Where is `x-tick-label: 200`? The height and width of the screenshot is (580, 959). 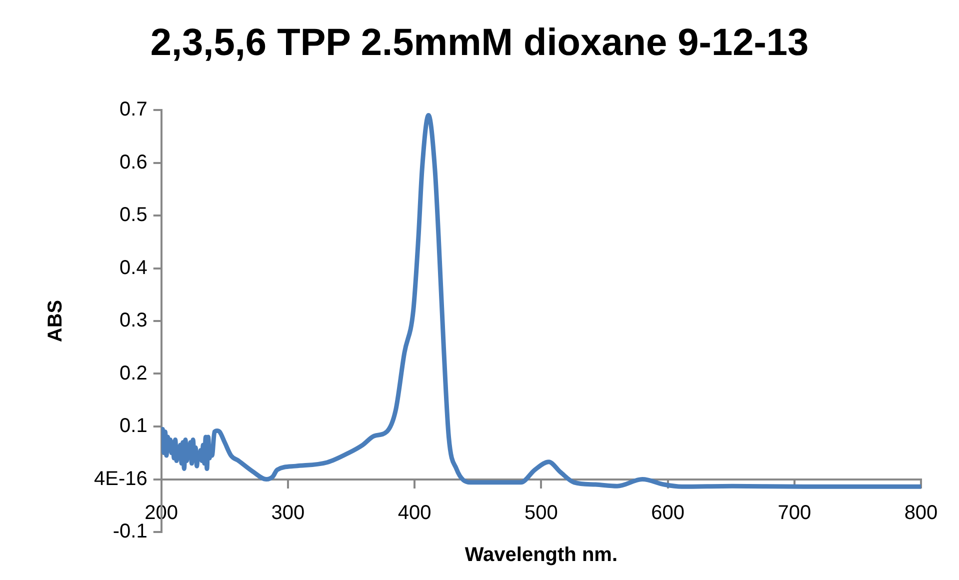 x-tick-label: 200 is located at coordinates (161, 513).